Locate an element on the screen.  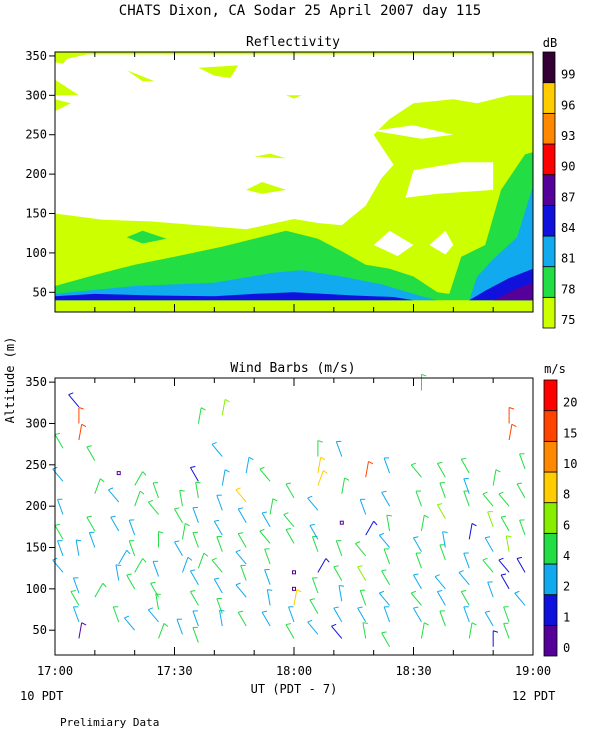
x-axis-label: UT (PDT - 7) is located at coordinates (294, 689).